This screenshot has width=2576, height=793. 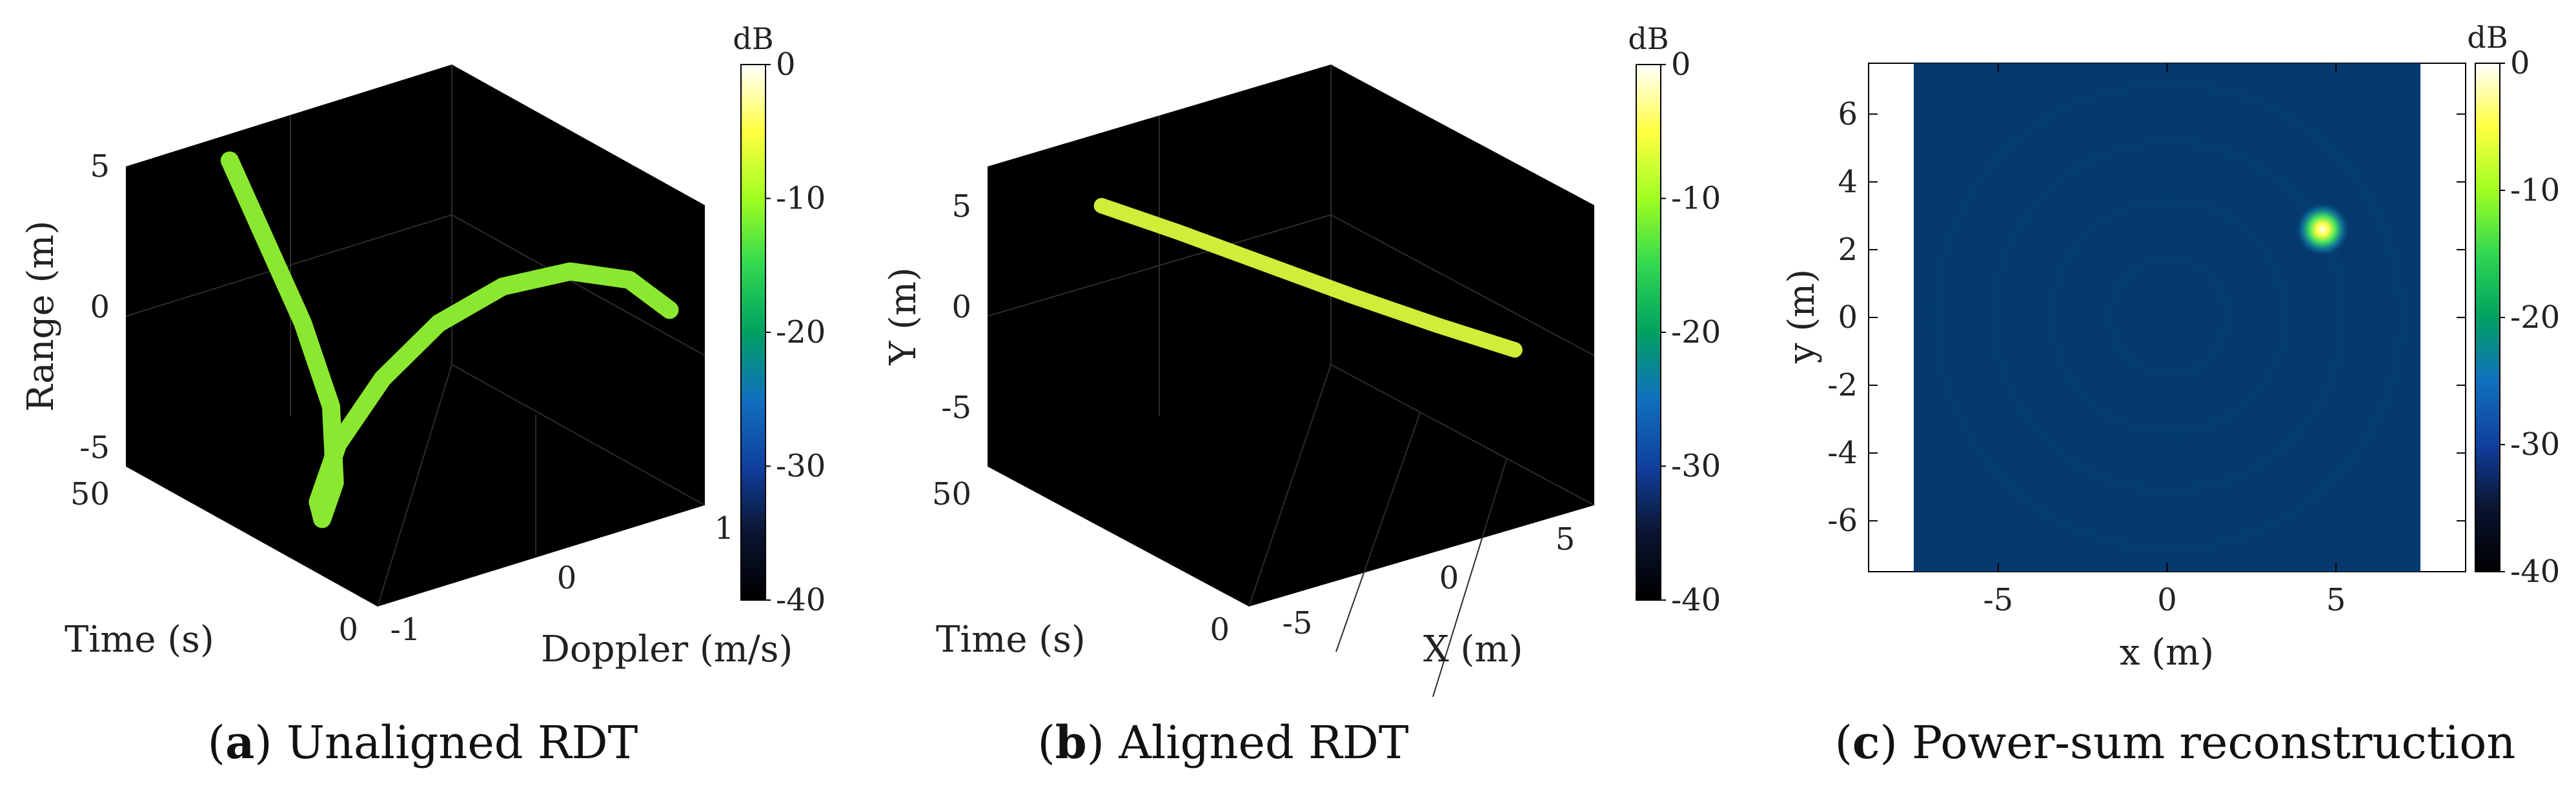 I want to click on panel-c-heatmap, so click(x=2167, y=317).